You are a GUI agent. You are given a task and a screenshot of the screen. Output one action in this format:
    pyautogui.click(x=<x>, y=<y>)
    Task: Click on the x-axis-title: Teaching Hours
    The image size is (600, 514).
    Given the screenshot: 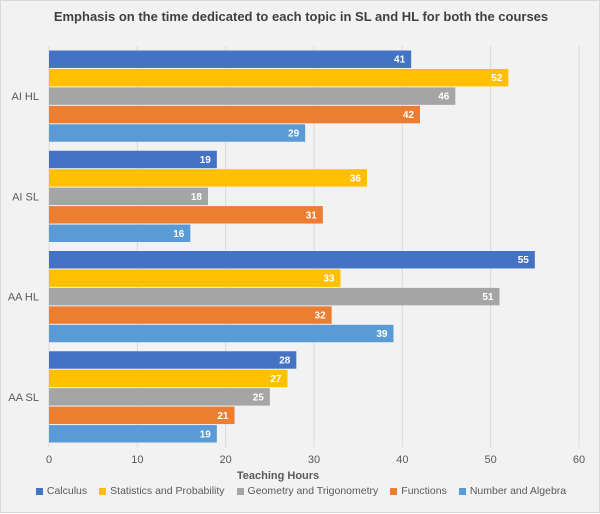 What is the action you would take?
    pyautogui.click(x=278, y=476)
    